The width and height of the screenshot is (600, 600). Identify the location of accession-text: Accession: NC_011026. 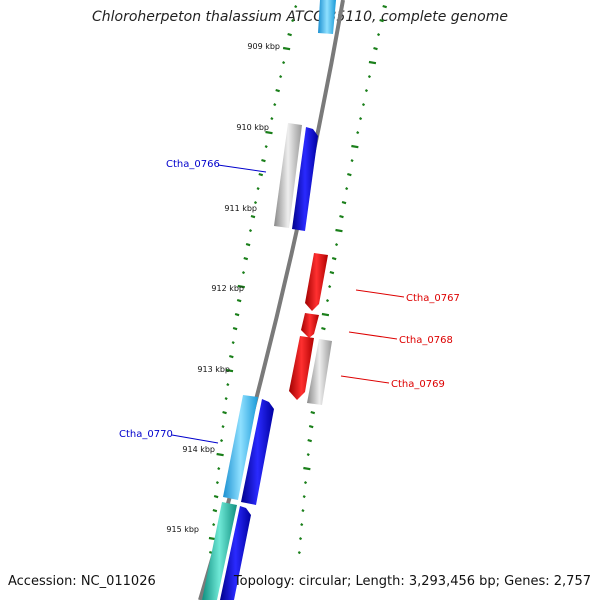
(82, 581).